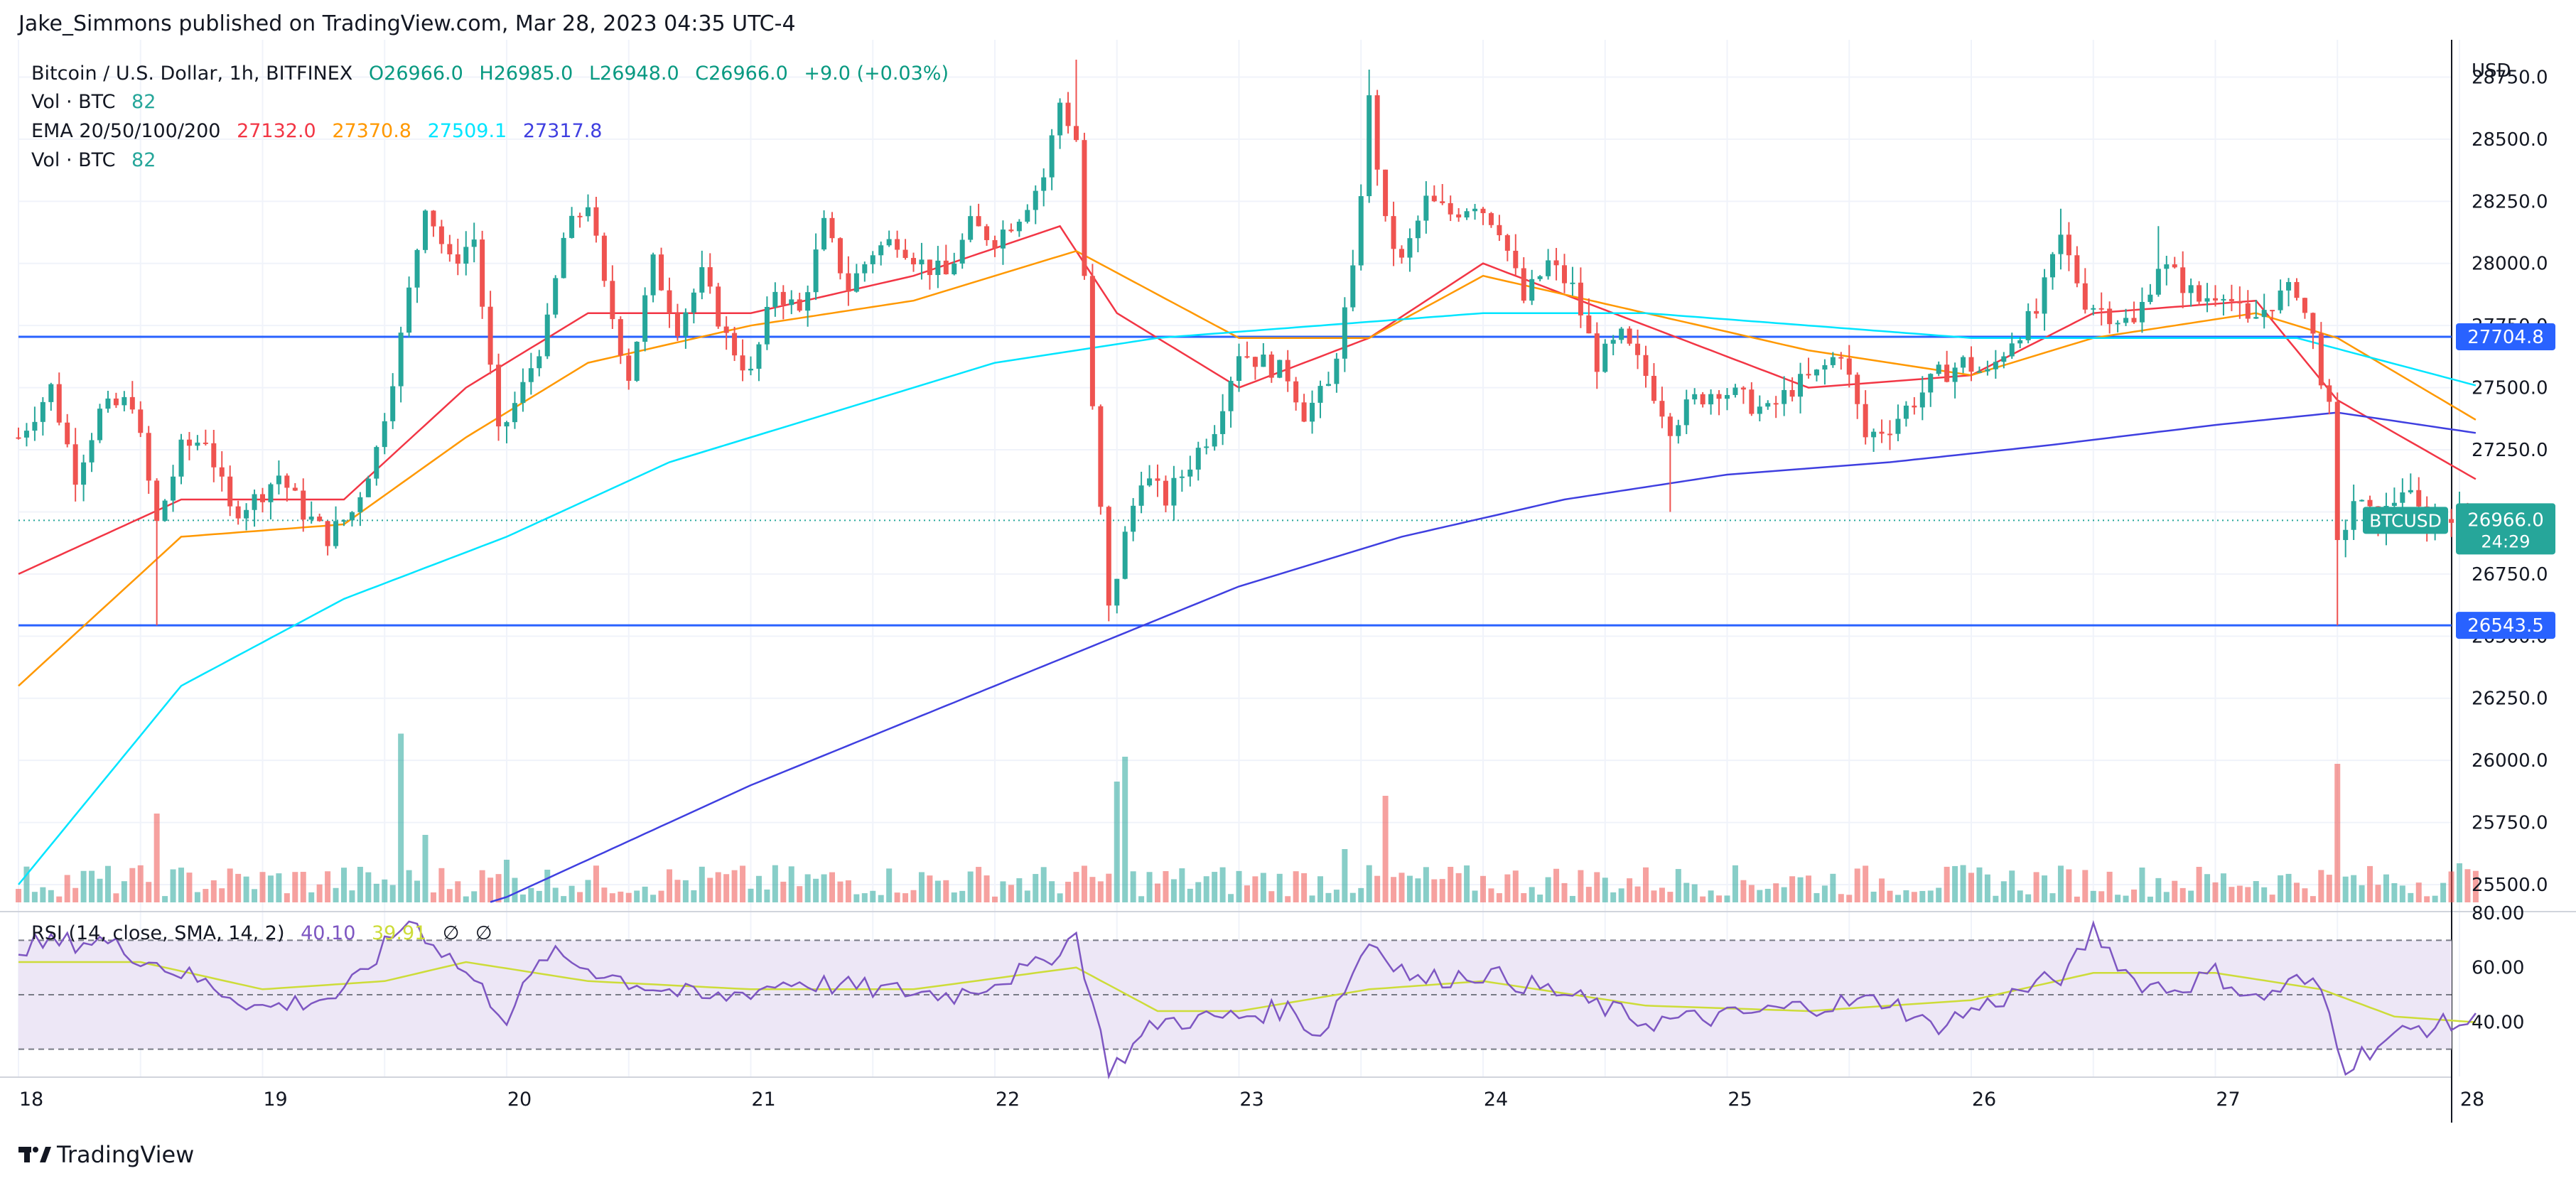 Image resolution: width=2576 pixels, height=1188 pixels. Describe the element at coordinates (2506, 529) in the screenshot. I see `last-price-tag` at that location.